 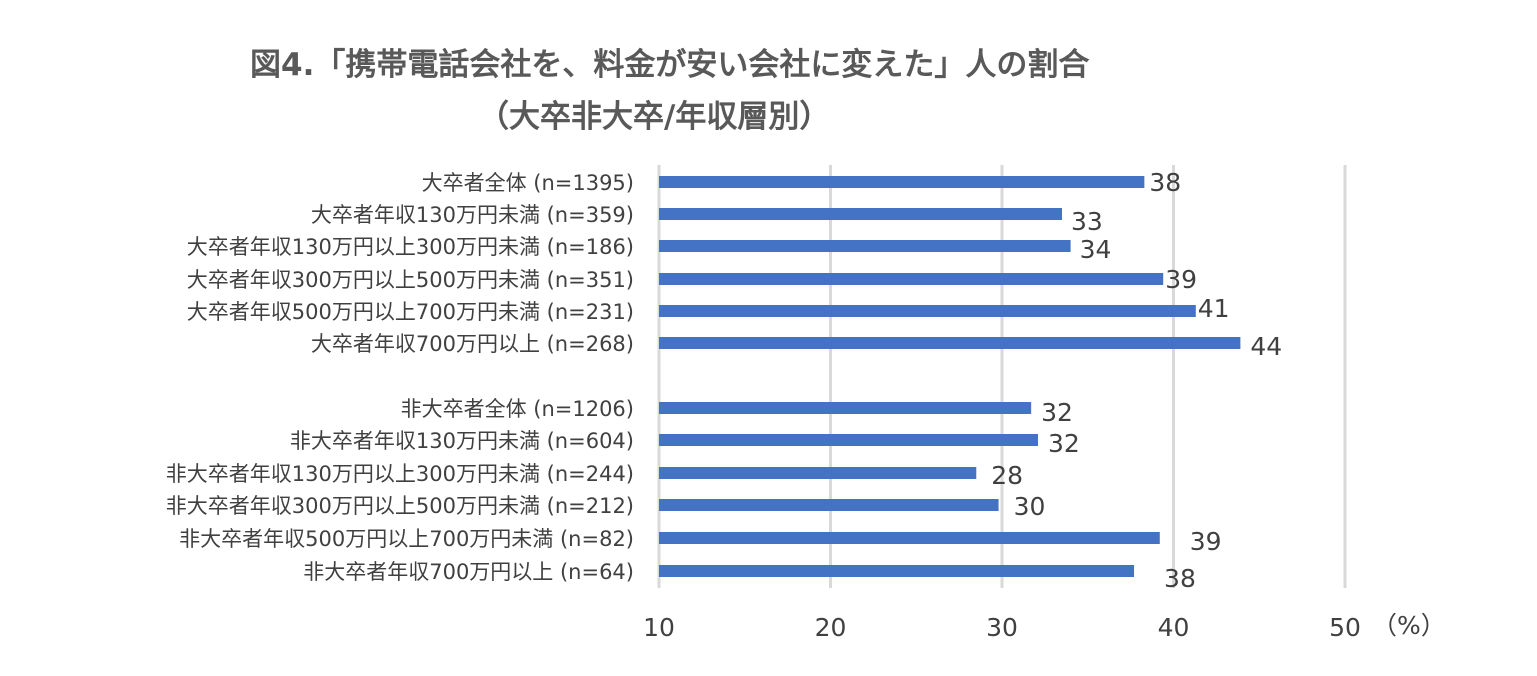 What do you see at coordinates (406, 539) in the screenshot?
I see `category-label: 非大卒者年収500万円以上700万円未満 (n=82)` at bounding box center [406, 539].